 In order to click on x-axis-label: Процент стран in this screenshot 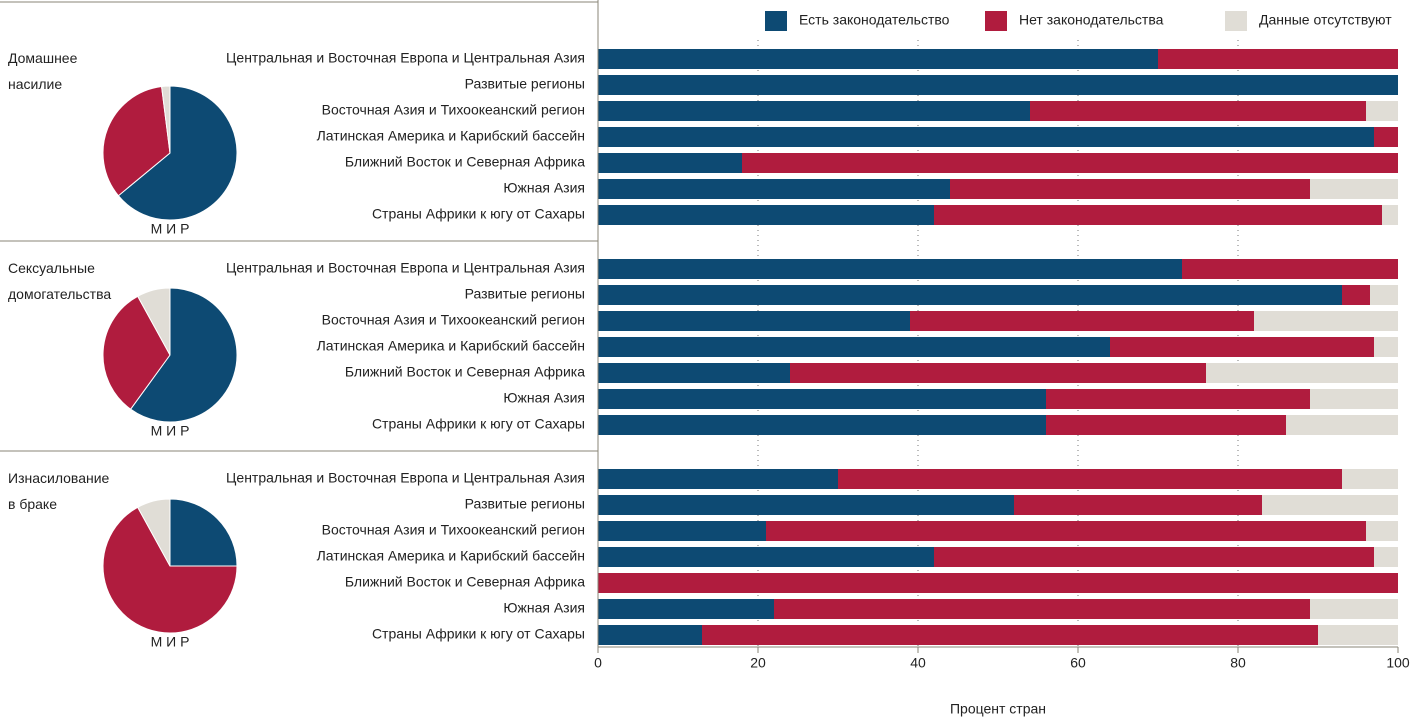, I will do `click(998, 709)`.